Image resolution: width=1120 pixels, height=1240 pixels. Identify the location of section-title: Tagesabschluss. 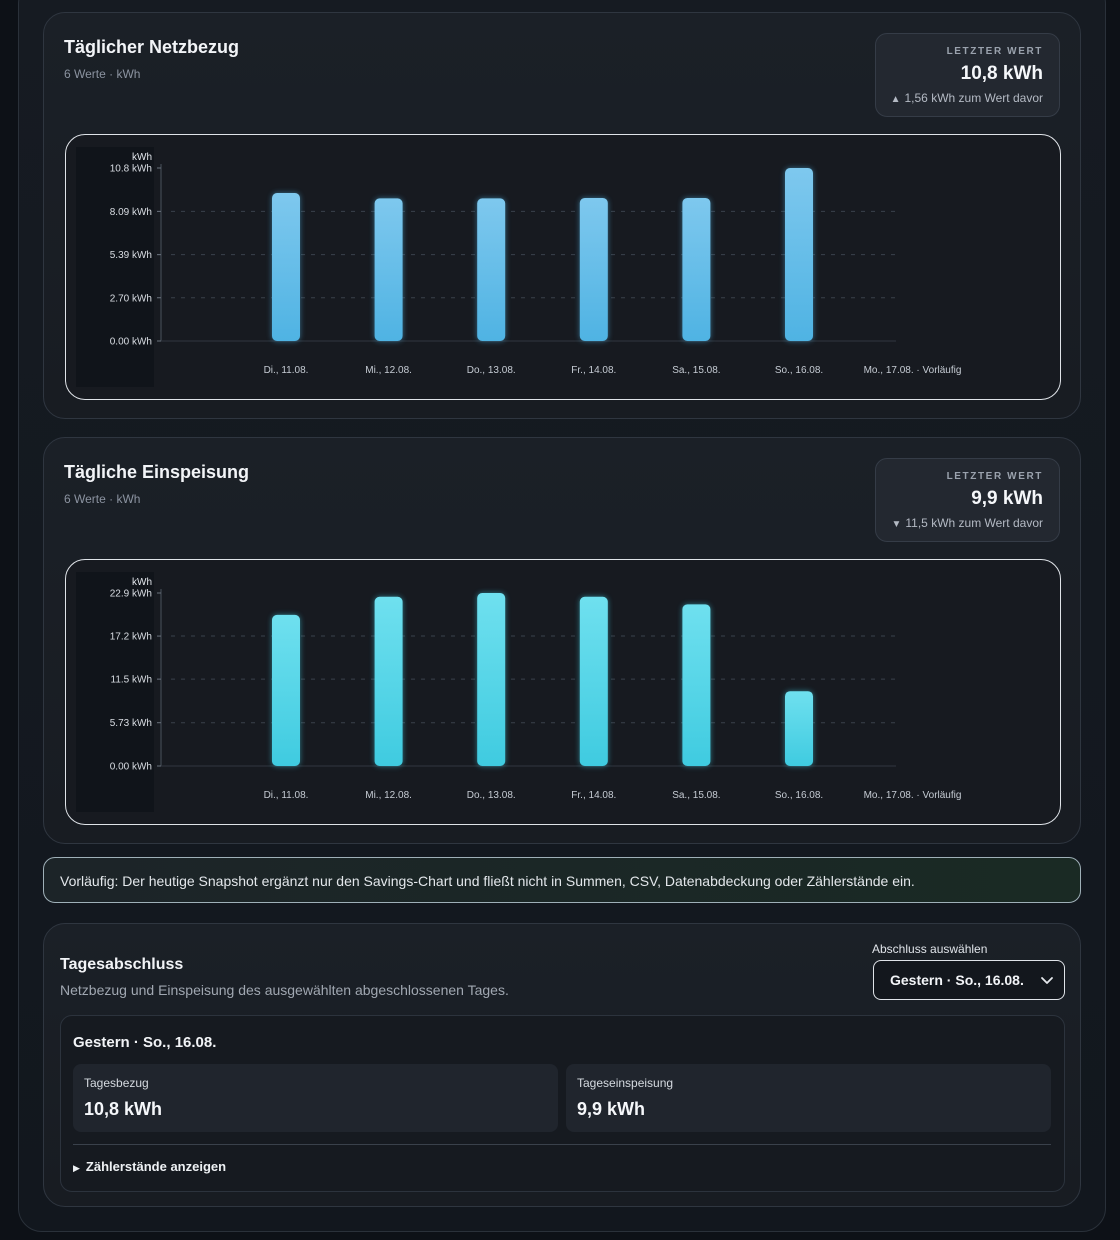
(122, 964).